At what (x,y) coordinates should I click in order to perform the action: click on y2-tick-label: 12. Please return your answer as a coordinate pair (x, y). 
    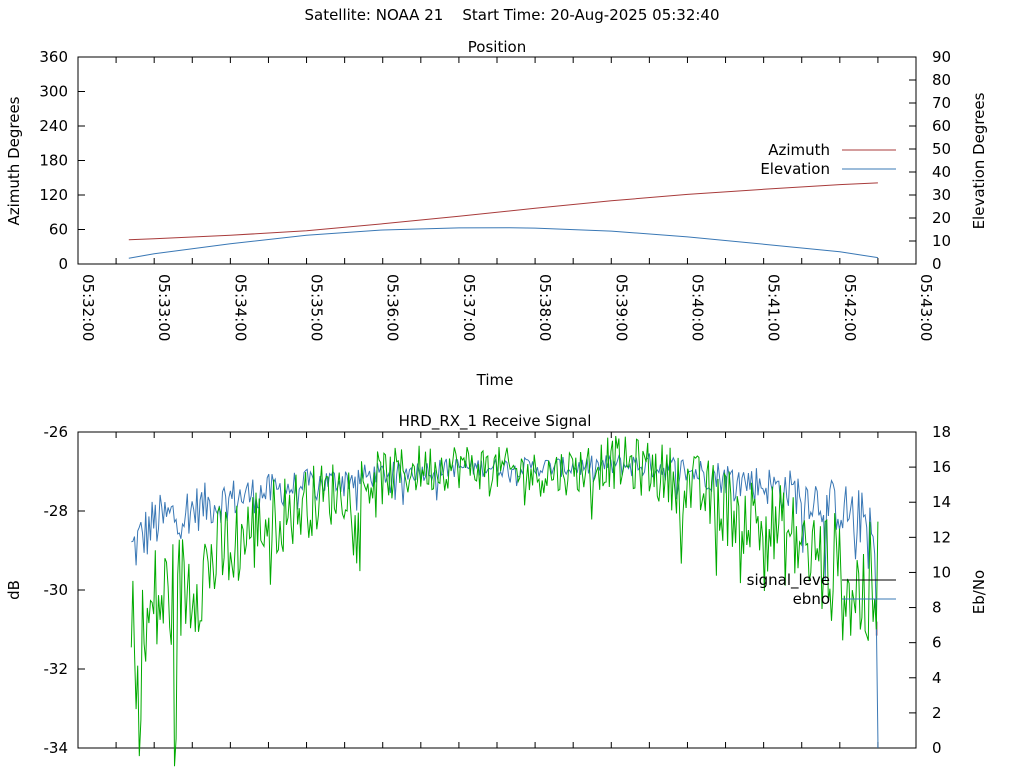
    Looking at the image, I should click on (941, 537).